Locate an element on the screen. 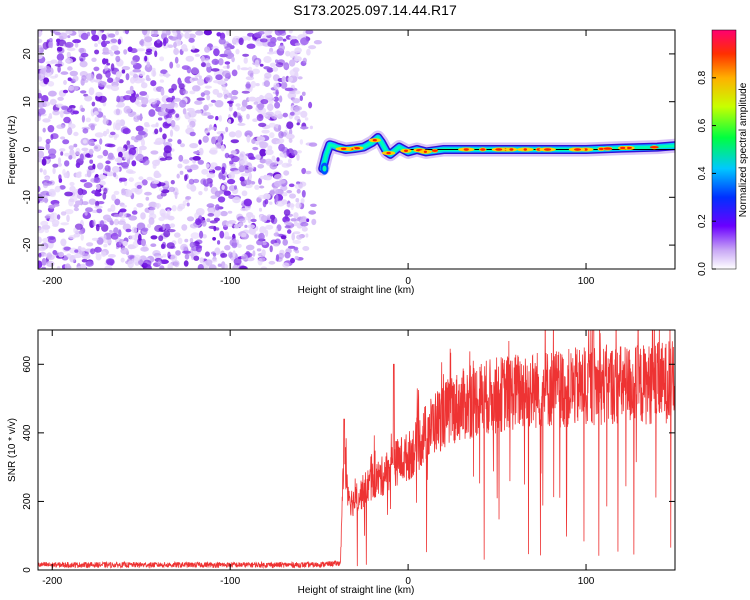 This screenshot has height=600, width=750. colorbar-tick-label: 0.2 is located at coordinates (702, 221).